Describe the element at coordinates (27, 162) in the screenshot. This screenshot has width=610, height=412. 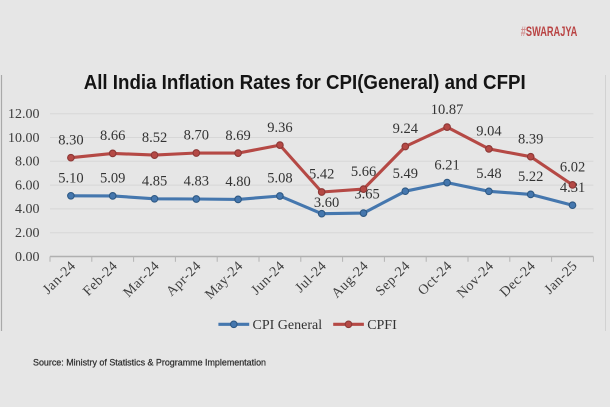
I see `svg-text: 8.00` at that location.